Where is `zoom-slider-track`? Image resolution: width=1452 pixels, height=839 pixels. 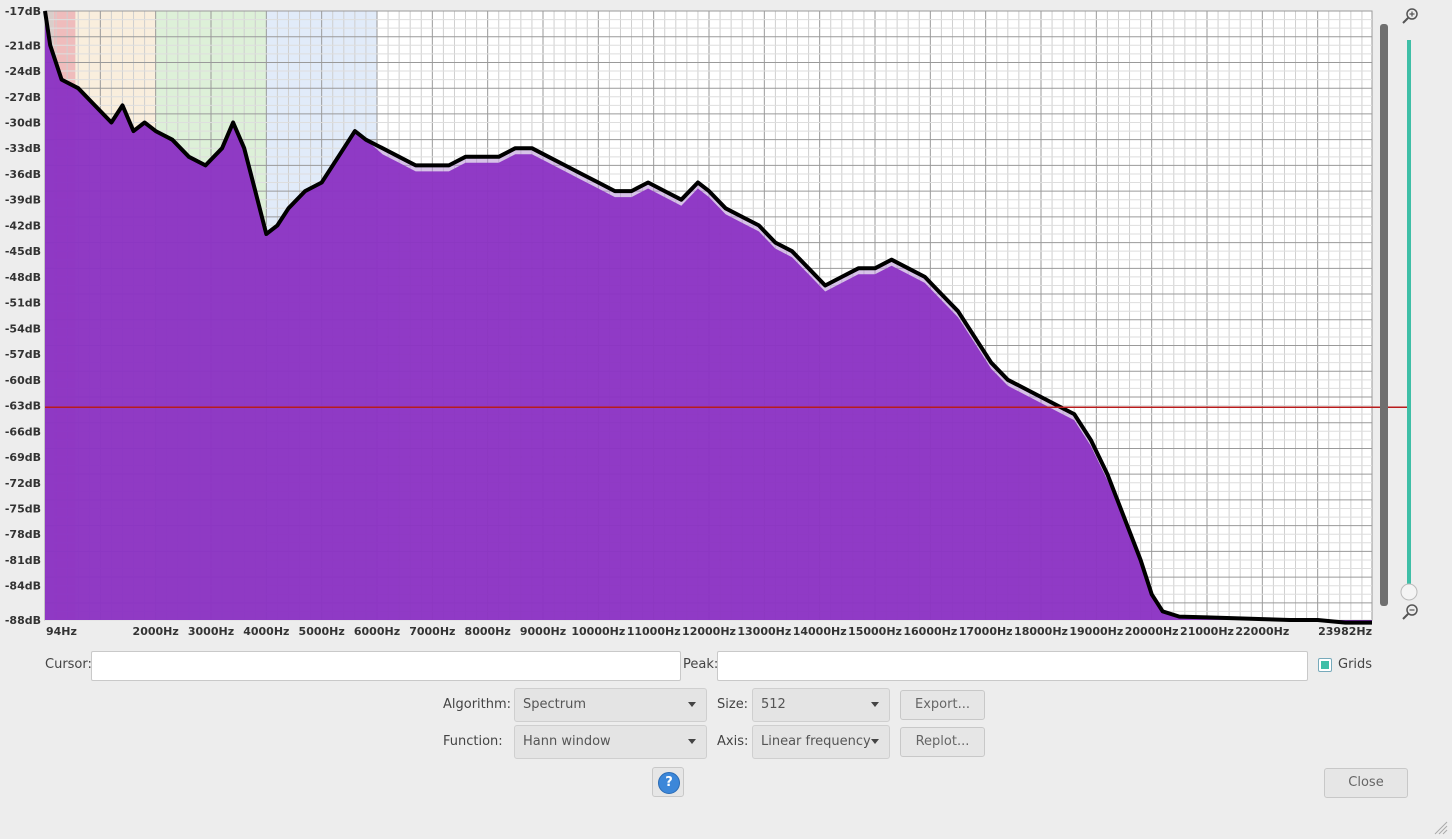
zoom-slider-track is located at coordinates (1409, 314).